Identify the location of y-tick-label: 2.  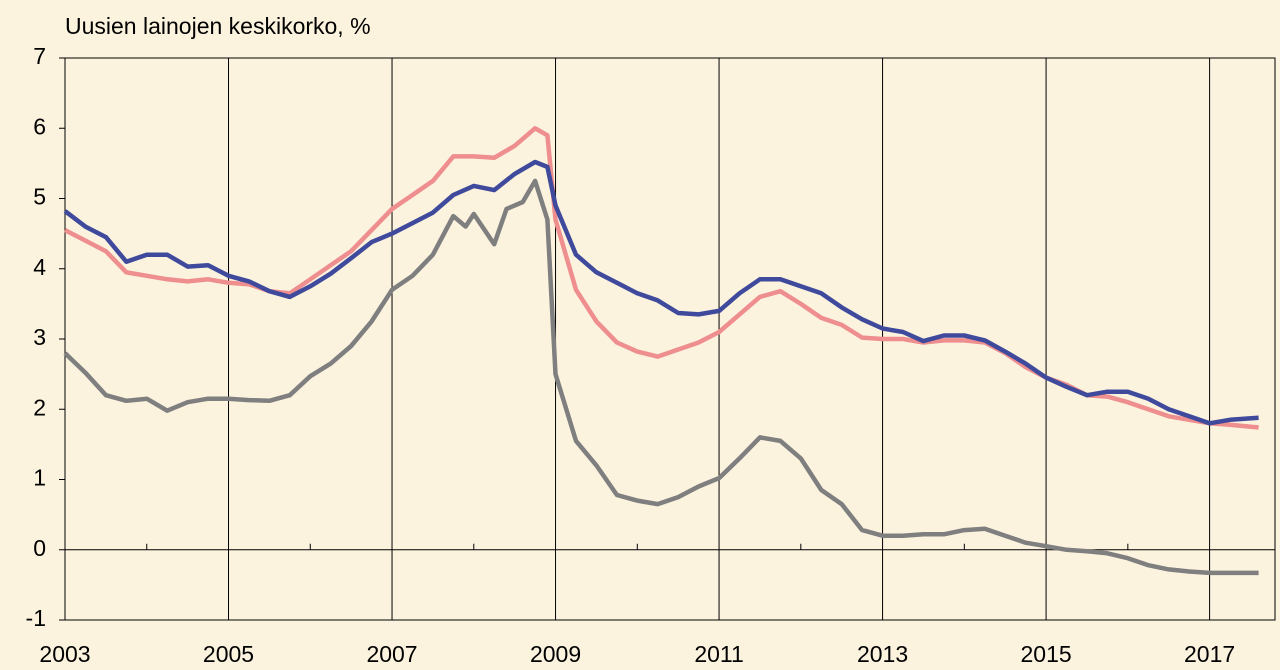
(39, 407).